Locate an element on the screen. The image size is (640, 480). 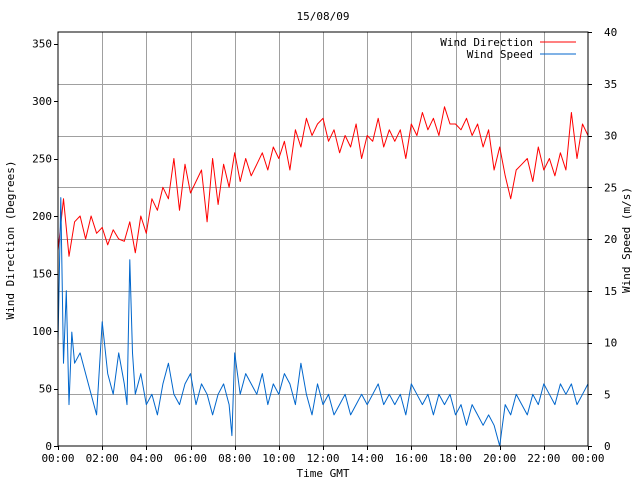
x-tick-label: 04:00 is located at coordinates (146, 458).